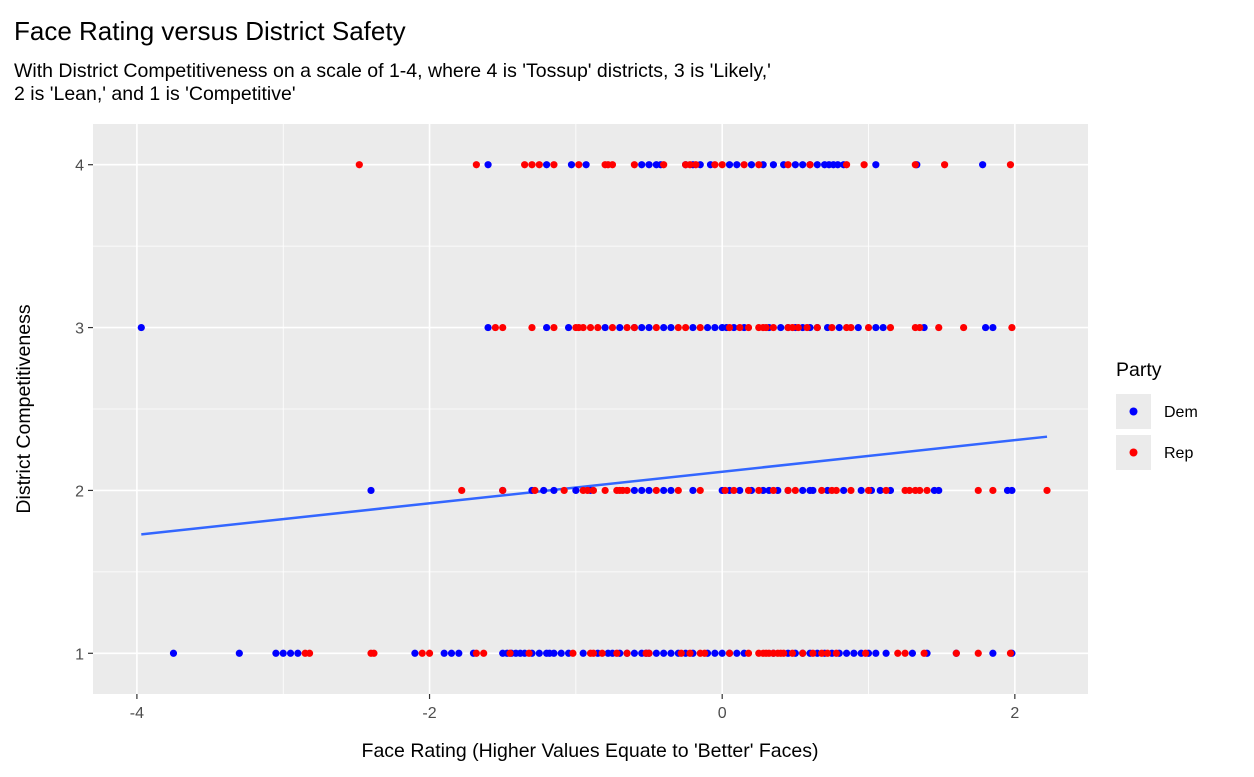  What do you see at coordinates (210, 31) in the screenshot?
I see `chart-title: Face Rating versus District Safety` at bounding box center [210, 31].